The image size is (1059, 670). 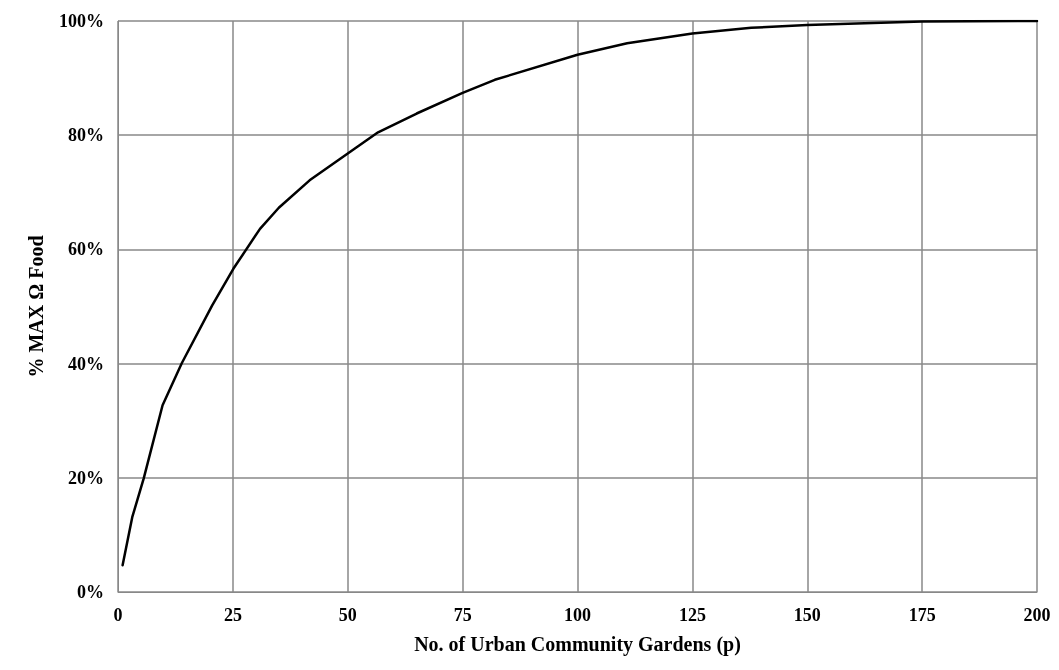 What do you see at coordinates (577, 615) in the screenshot?
I see `x-tick-label: 100` at bounding box center [577, 615].